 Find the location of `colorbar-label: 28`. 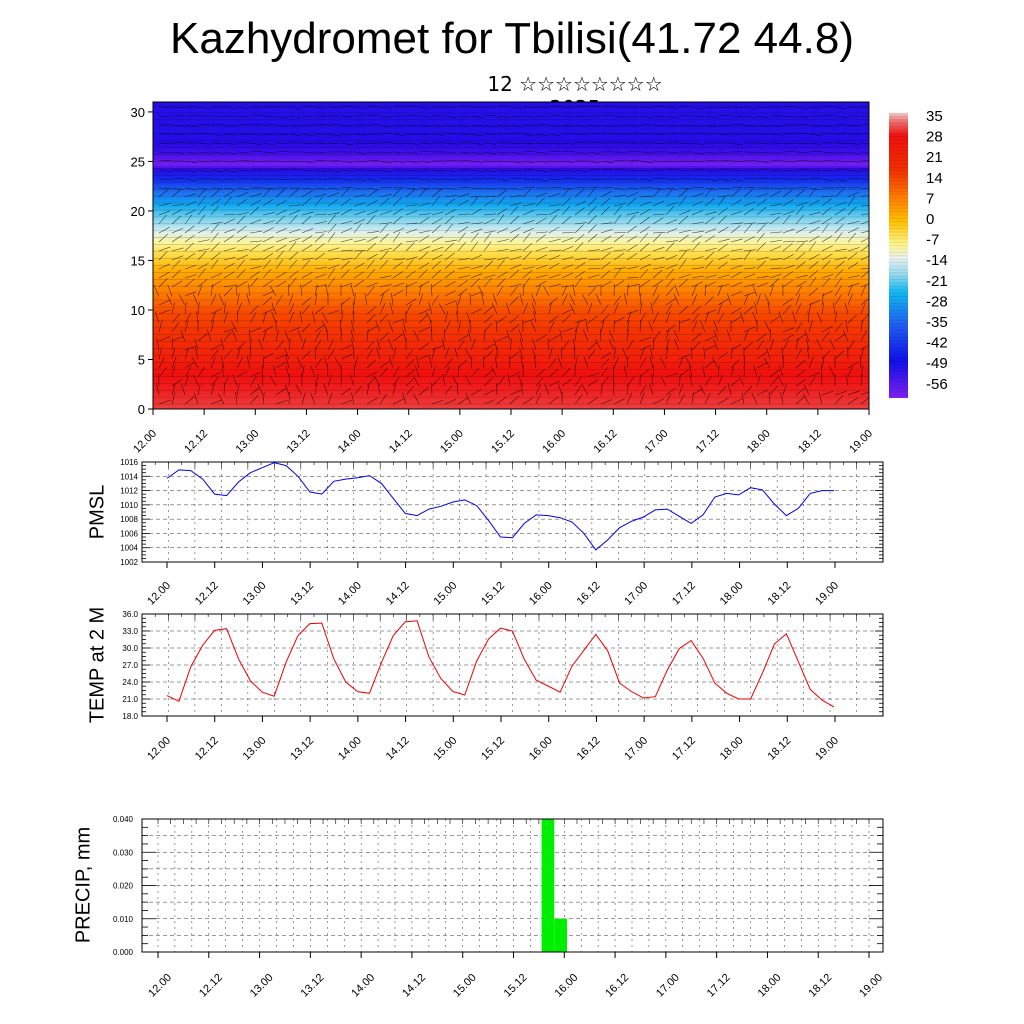

colorbar-label: 28 is located at coordinates (934, 137).